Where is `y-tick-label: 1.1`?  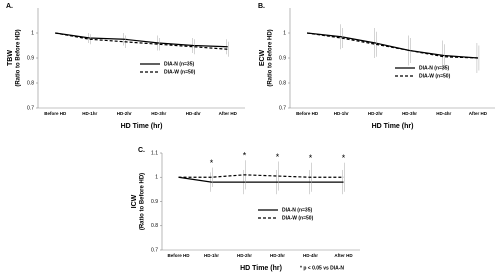 y-tick-label: 1.1 is located at coordinates (154, 153).